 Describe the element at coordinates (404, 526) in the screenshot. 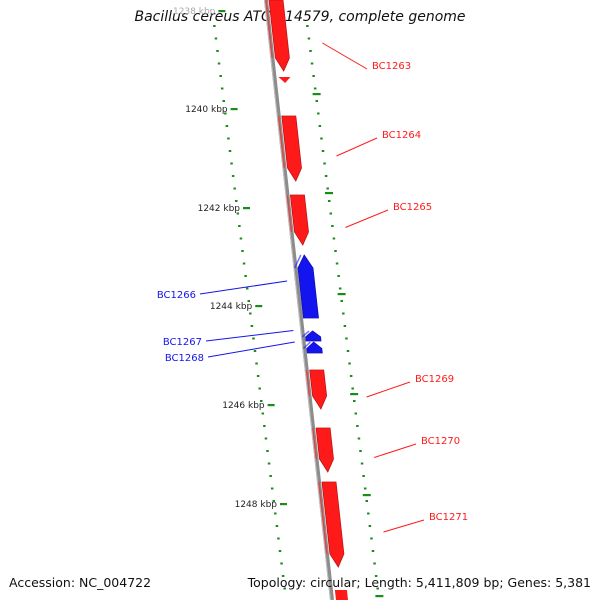

I see `gene-bc1271-leader` at that location.